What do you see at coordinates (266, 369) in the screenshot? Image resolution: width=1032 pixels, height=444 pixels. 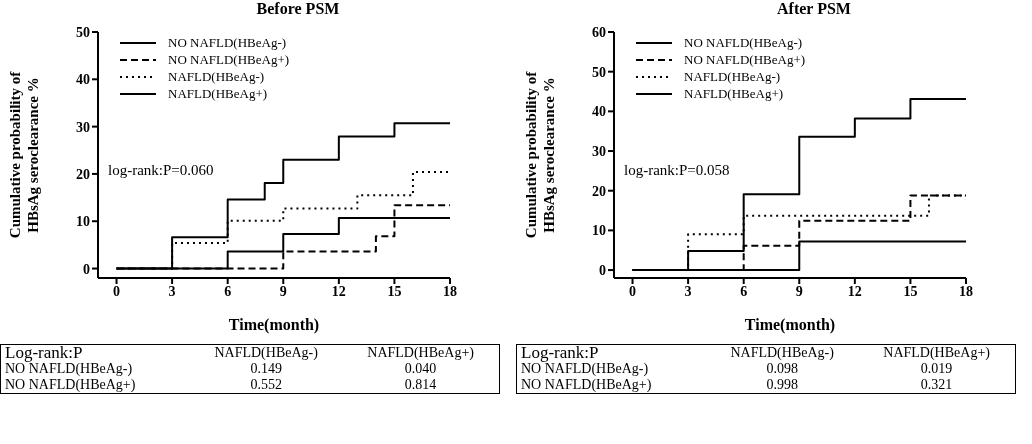 I see `text: 0.149` at bounding box center [266, 369].